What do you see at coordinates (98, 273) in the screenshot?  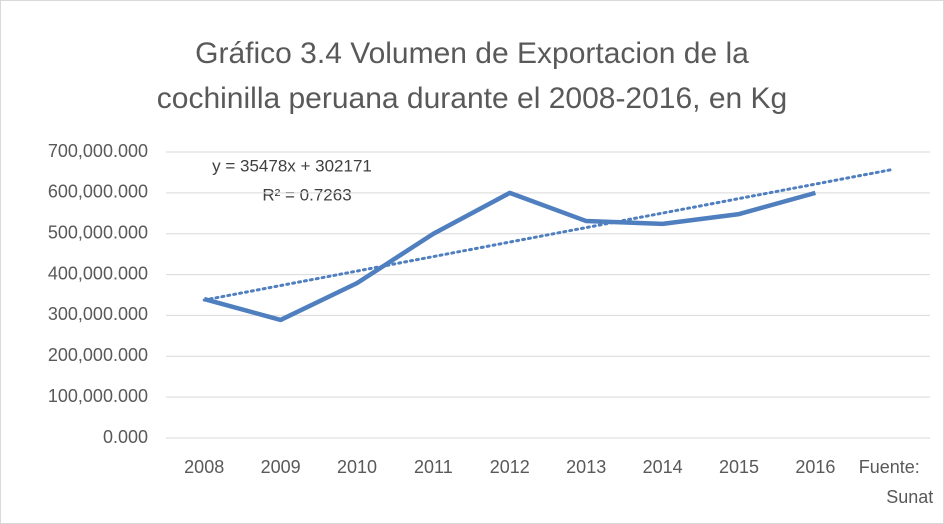 I see `y-tick-label: 400,000.000` at bounding box center [98, 273].